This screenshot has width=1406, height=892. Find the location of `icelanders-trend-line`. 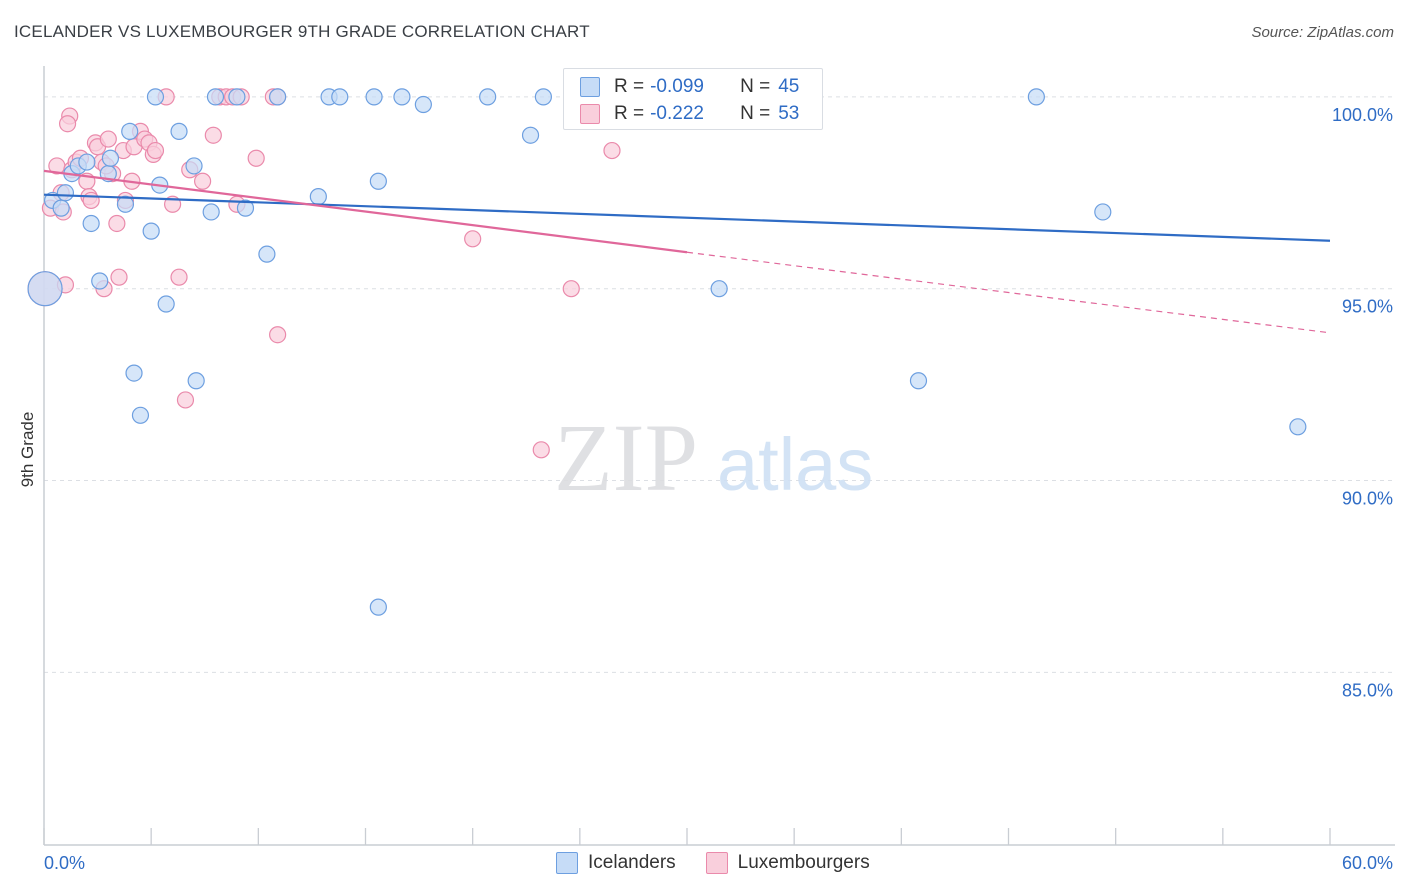

icelanders-trend-line is located at coordinates (687, 217).